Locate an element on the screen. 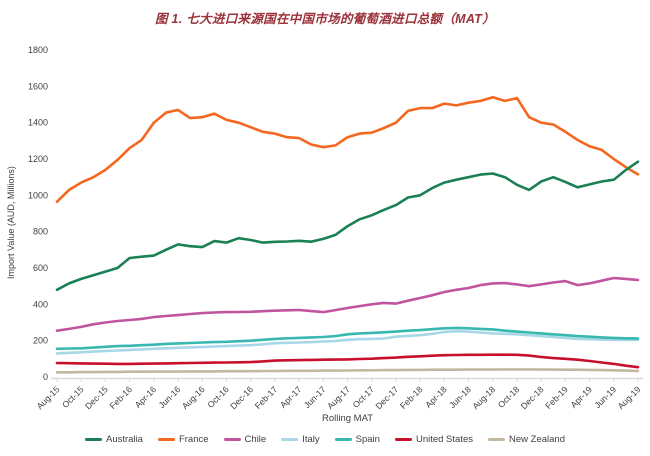  y-tick-label: 1800 is located at coordinates (38, 50).